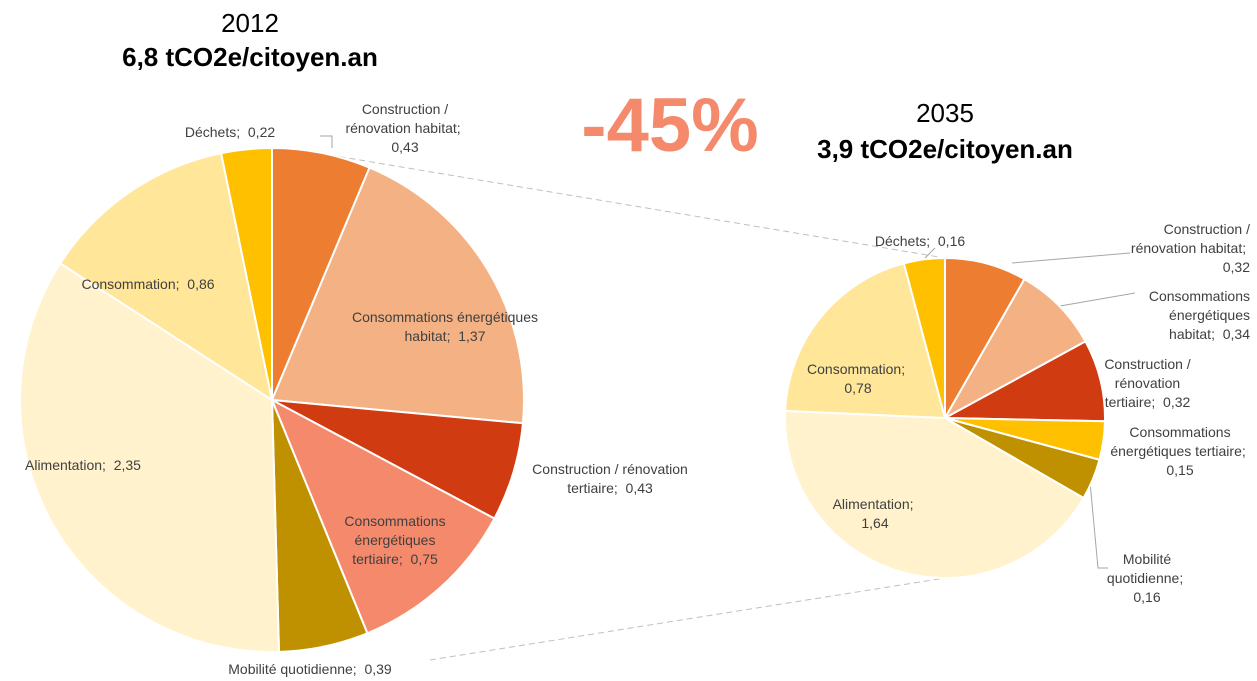 The height and width of the screenshot is (681, 1257). I want to click on slice-label: Déchets; 0,22, so click(230, 132).